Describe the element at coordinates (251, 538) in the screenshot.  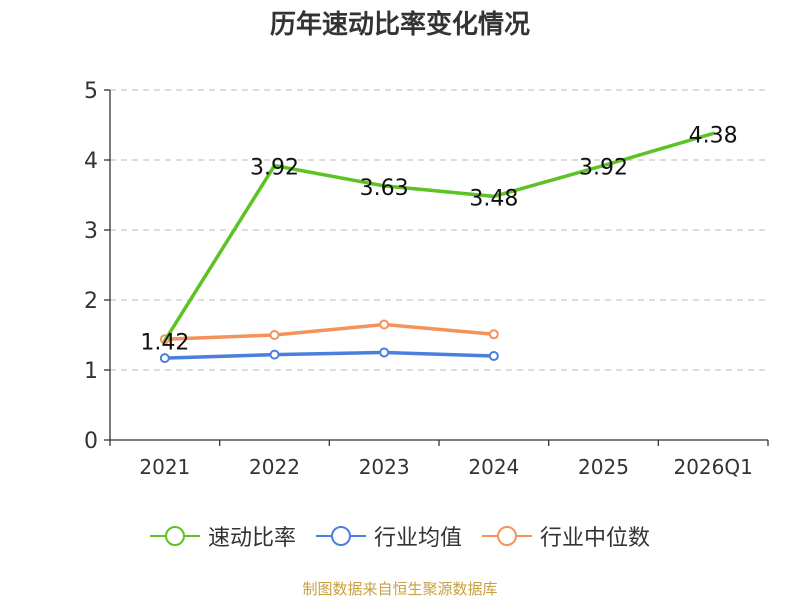
I see `legend-label: 速动比率` at that location.